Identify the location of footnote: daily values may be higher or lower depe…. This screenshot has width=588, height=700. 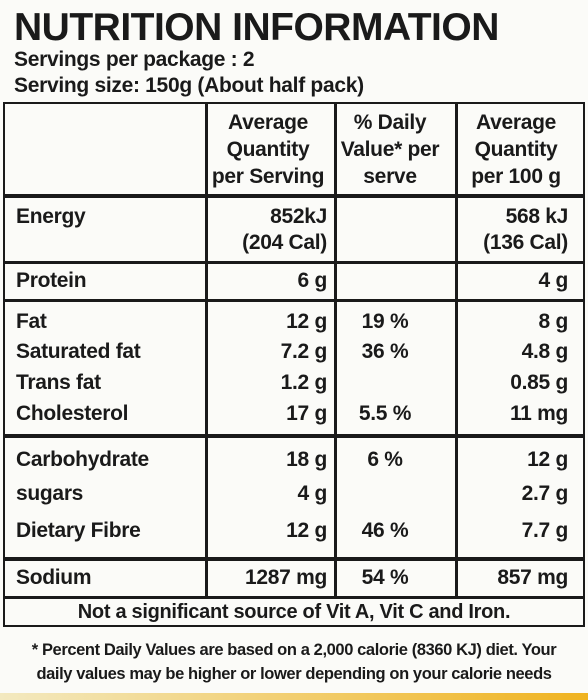
(294, 674).